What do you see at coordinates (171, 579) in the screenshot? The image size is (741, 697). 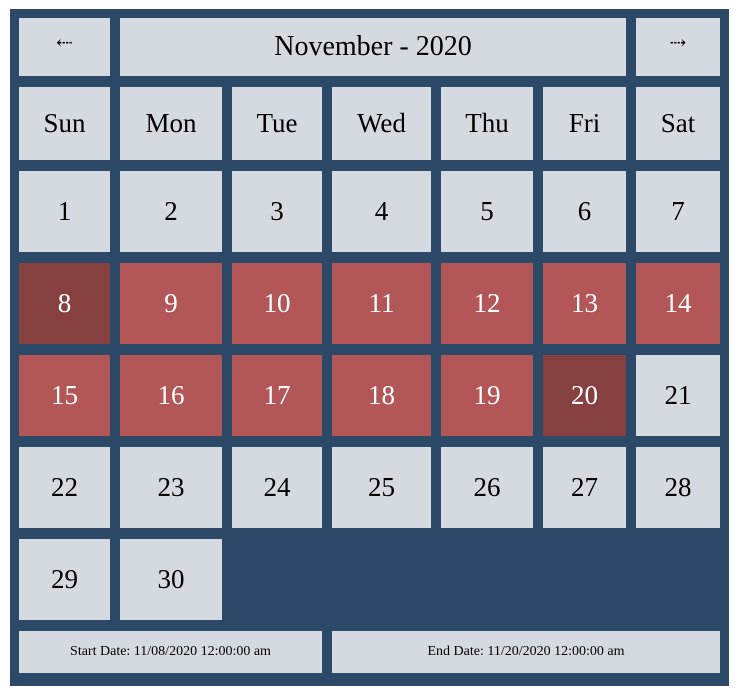 I see `day-cell-30: 30` at bounding box center [171, 579].